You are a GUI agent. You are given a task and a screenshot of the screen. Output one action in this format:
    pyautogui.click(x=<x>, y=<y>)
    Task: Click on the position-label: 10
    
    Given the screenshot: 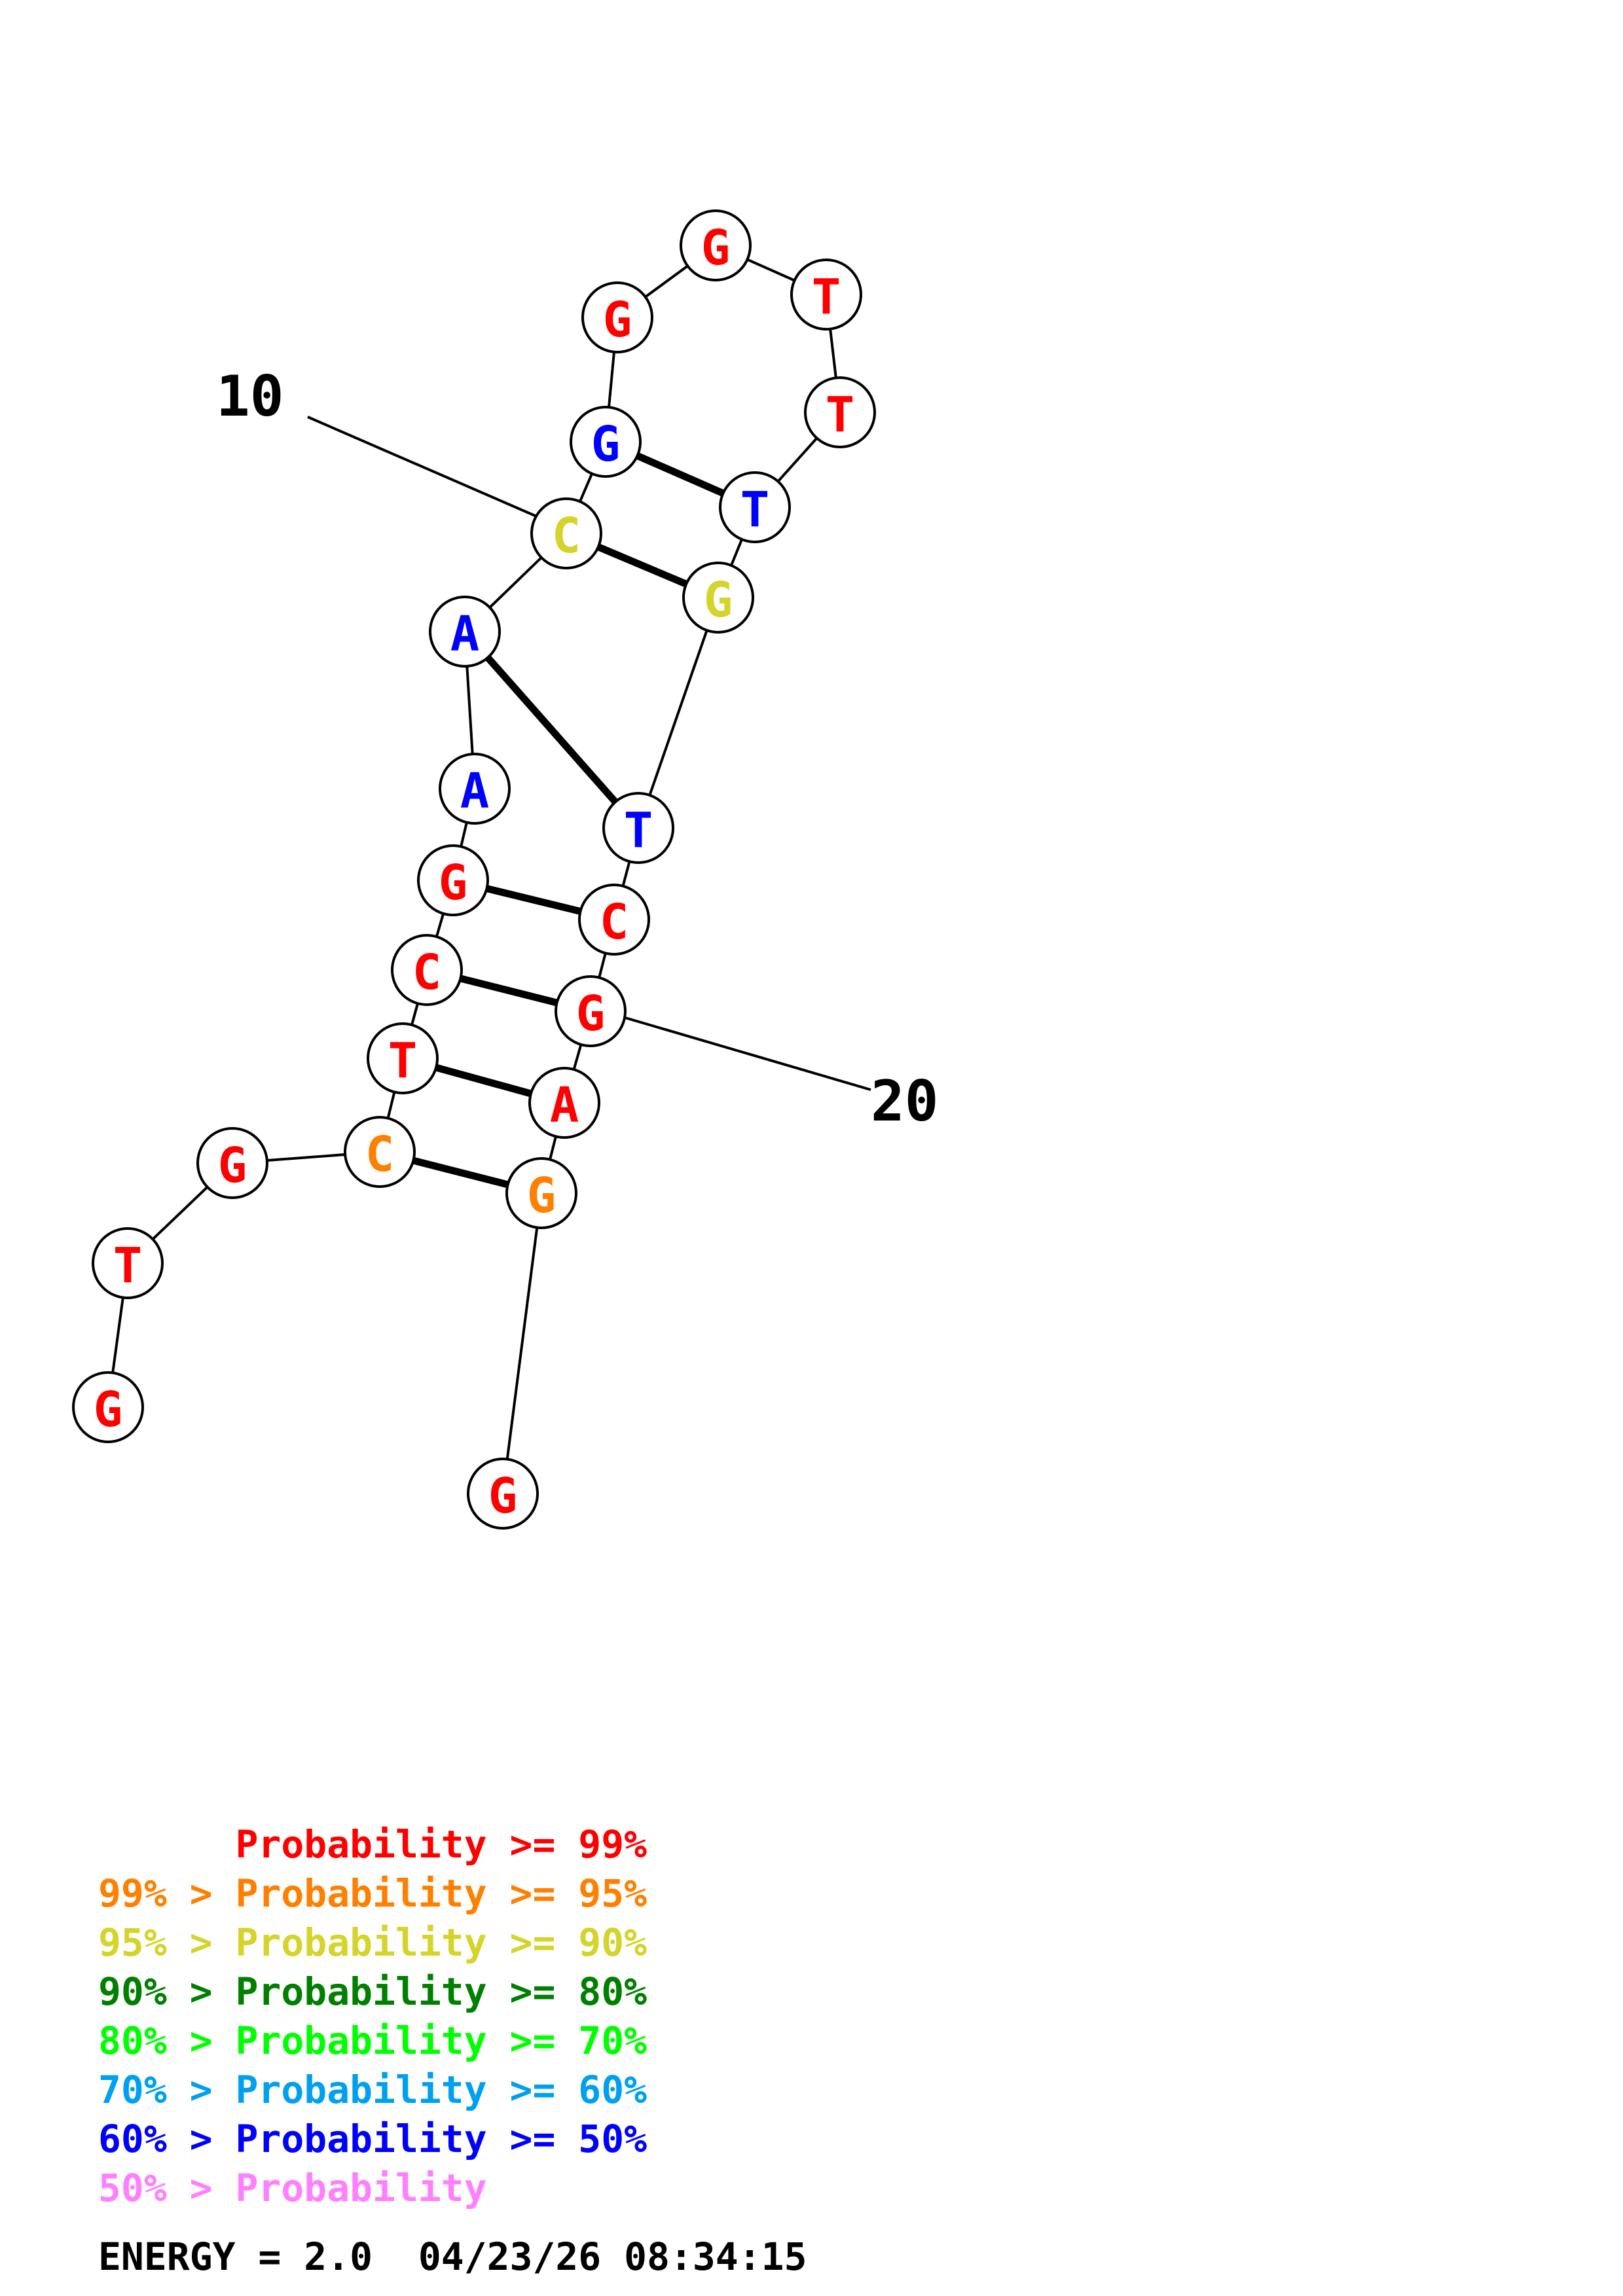 What is the action you would take?
    pyautogui.click(x=250, y=396)
    